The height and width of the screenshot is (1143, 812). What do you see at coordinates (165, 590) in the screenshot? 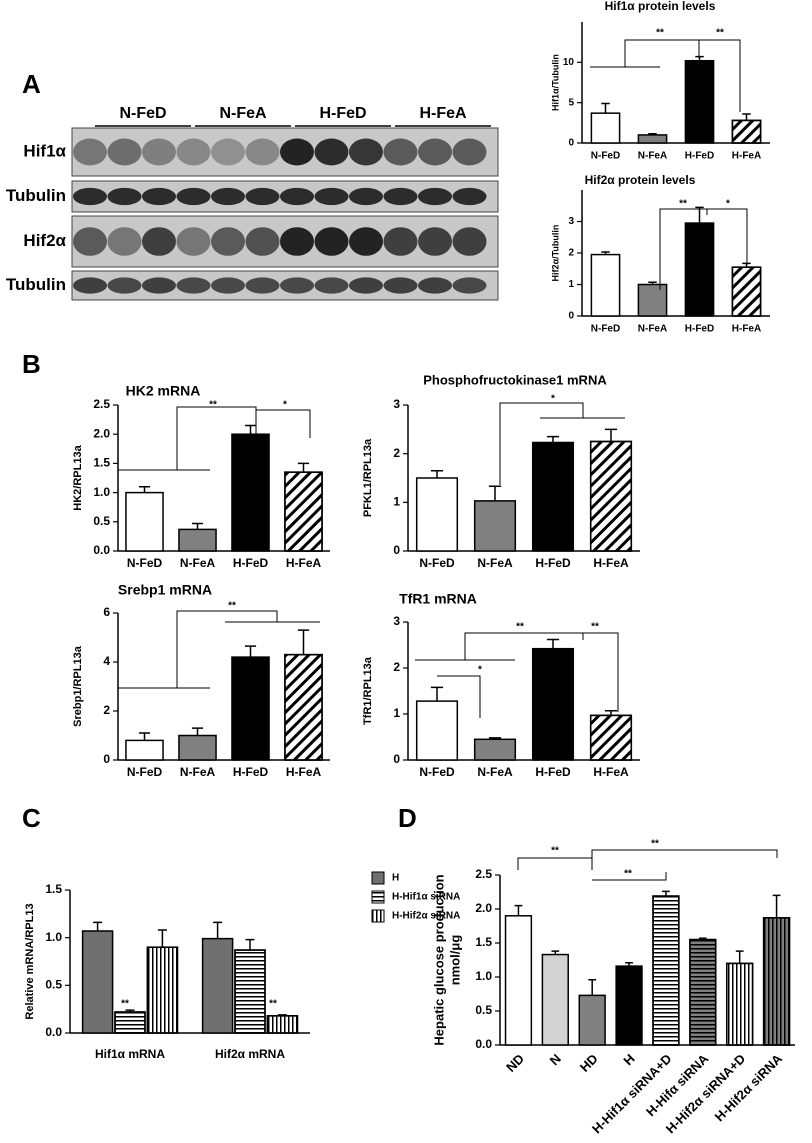
I see `chart-title: Srebp1 mRNA` at bounding box center [165, 590].